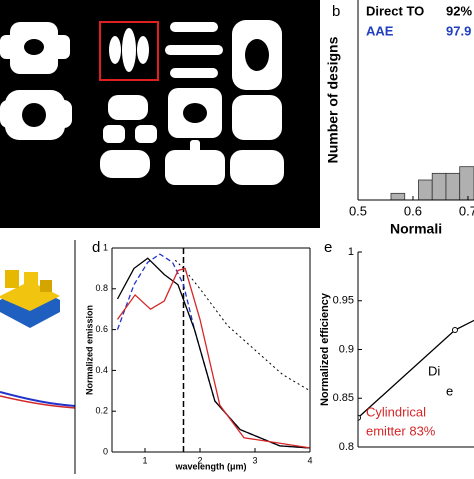  Describe the element at coordinates (254, 460) in the screenshot. I see `x-tick-label: 3` at that location.